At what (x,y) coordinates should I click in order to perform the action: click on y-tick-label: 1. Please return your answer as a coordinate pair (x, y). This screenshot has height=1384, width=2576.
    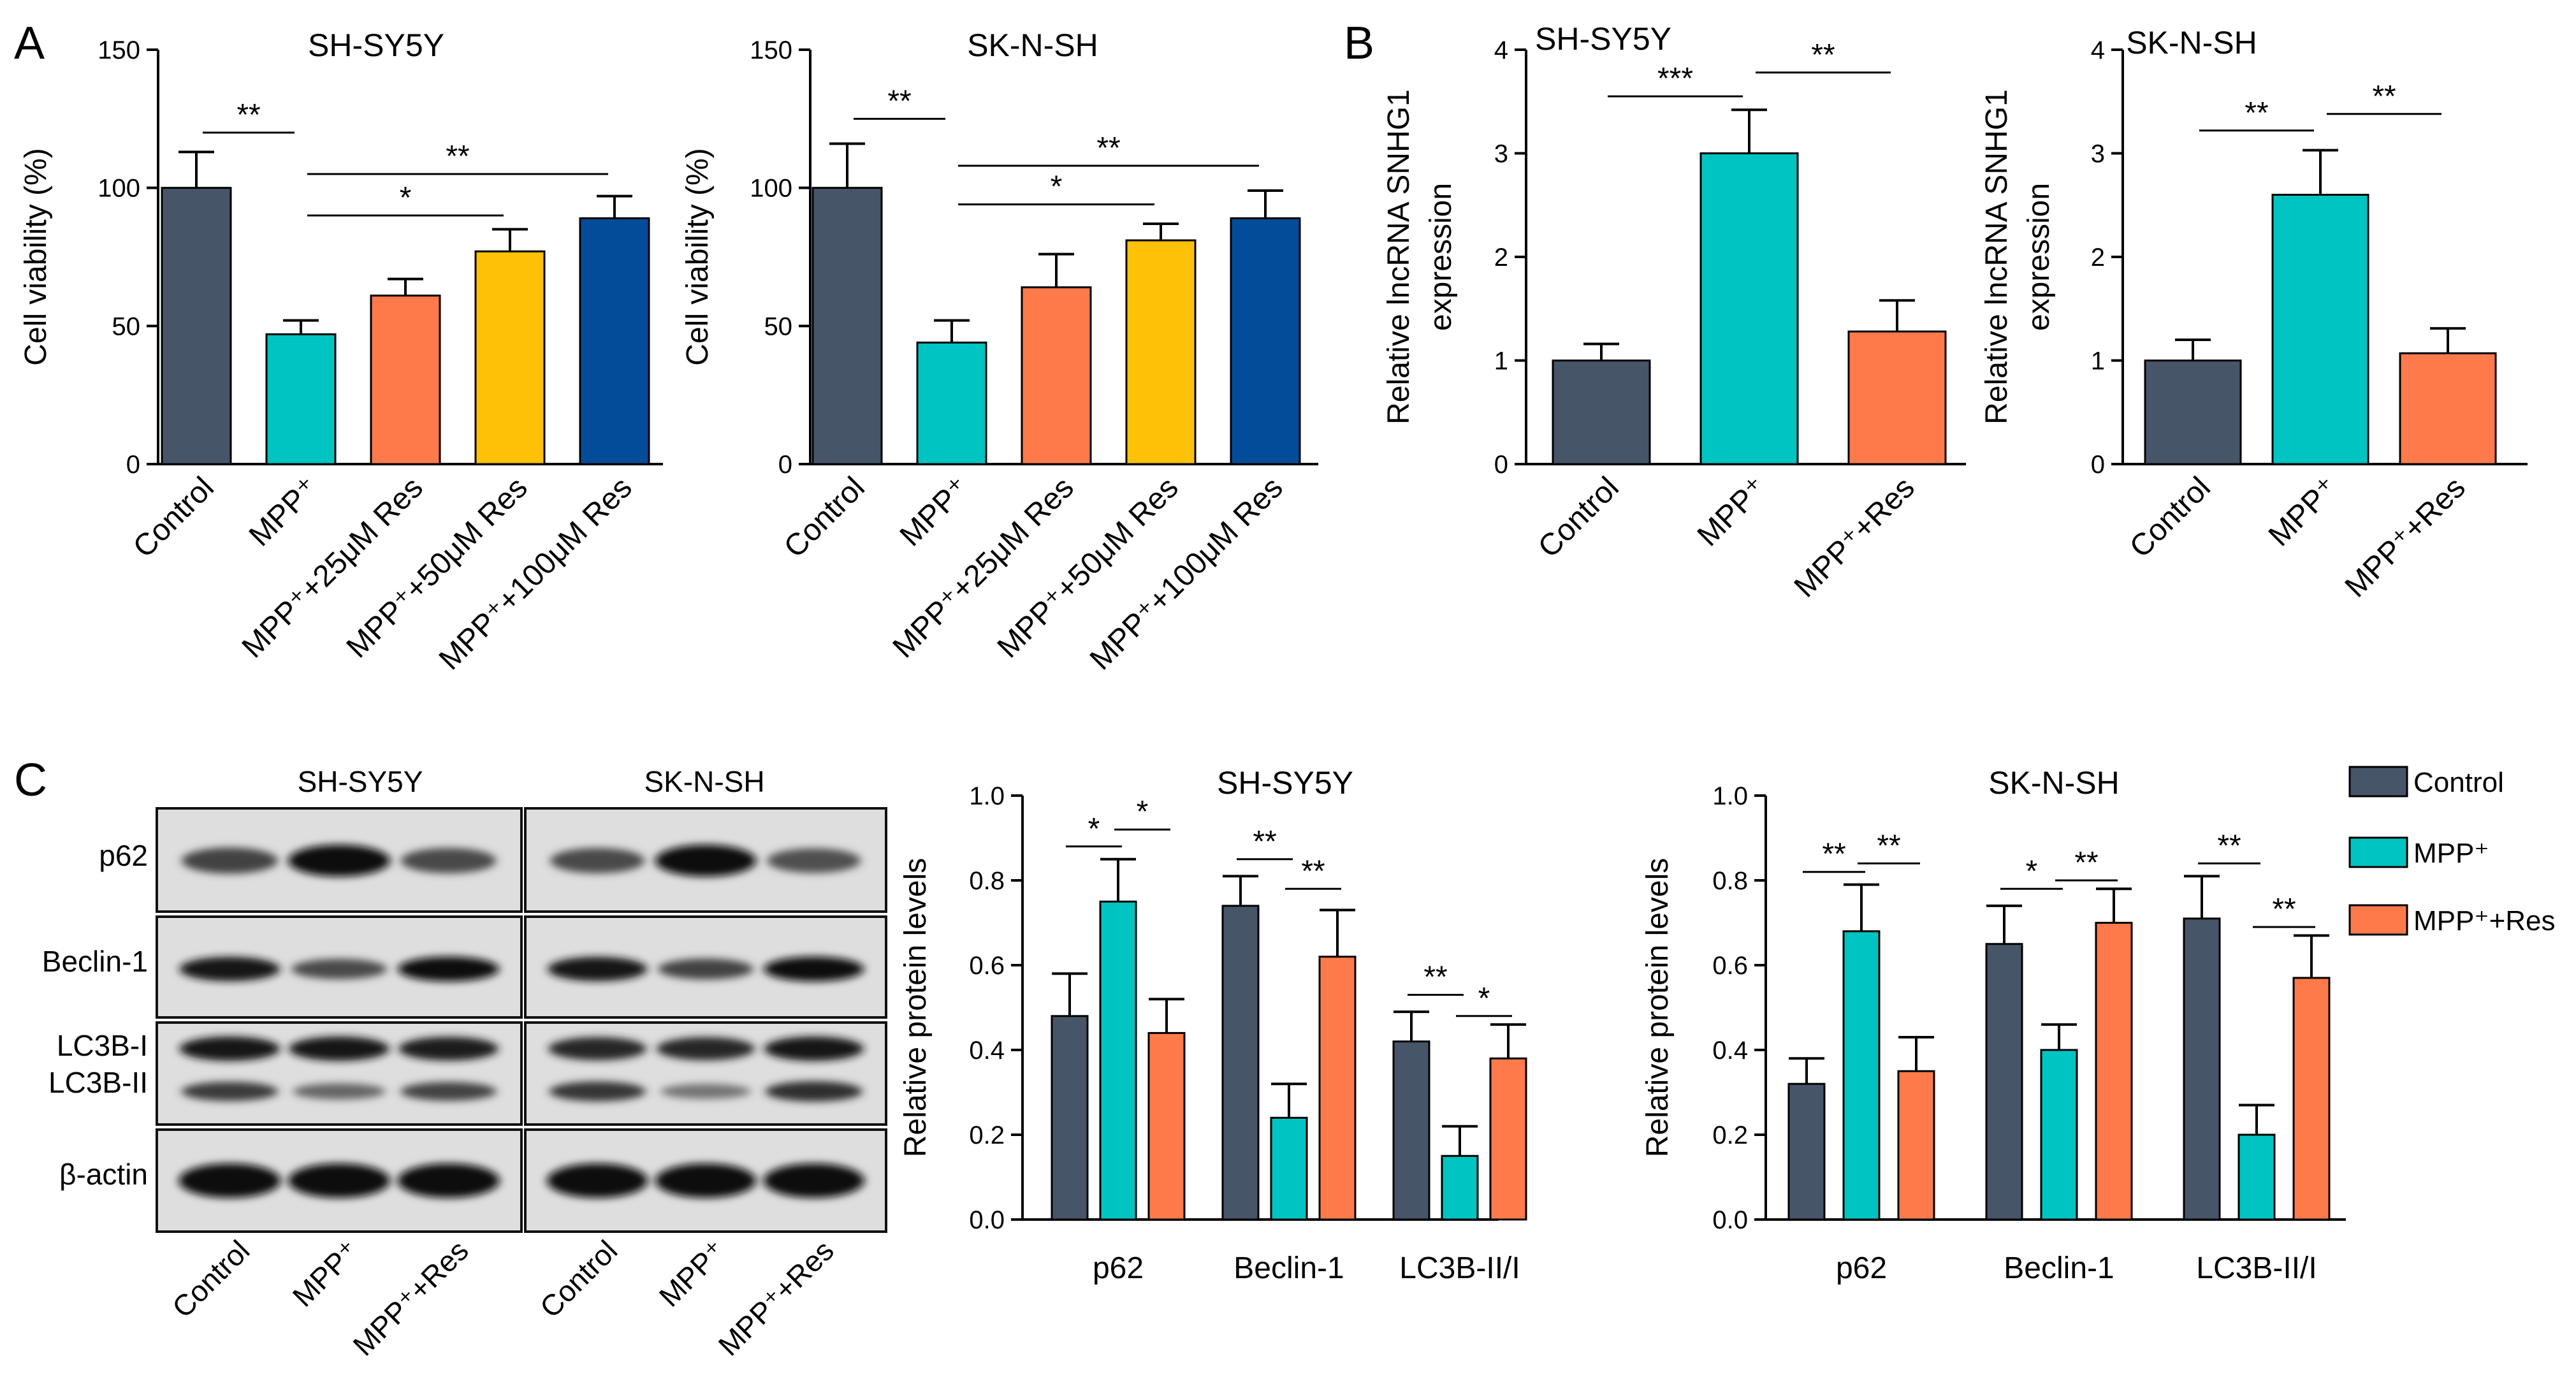
    Looking at the image, I should click on (2098, 361).